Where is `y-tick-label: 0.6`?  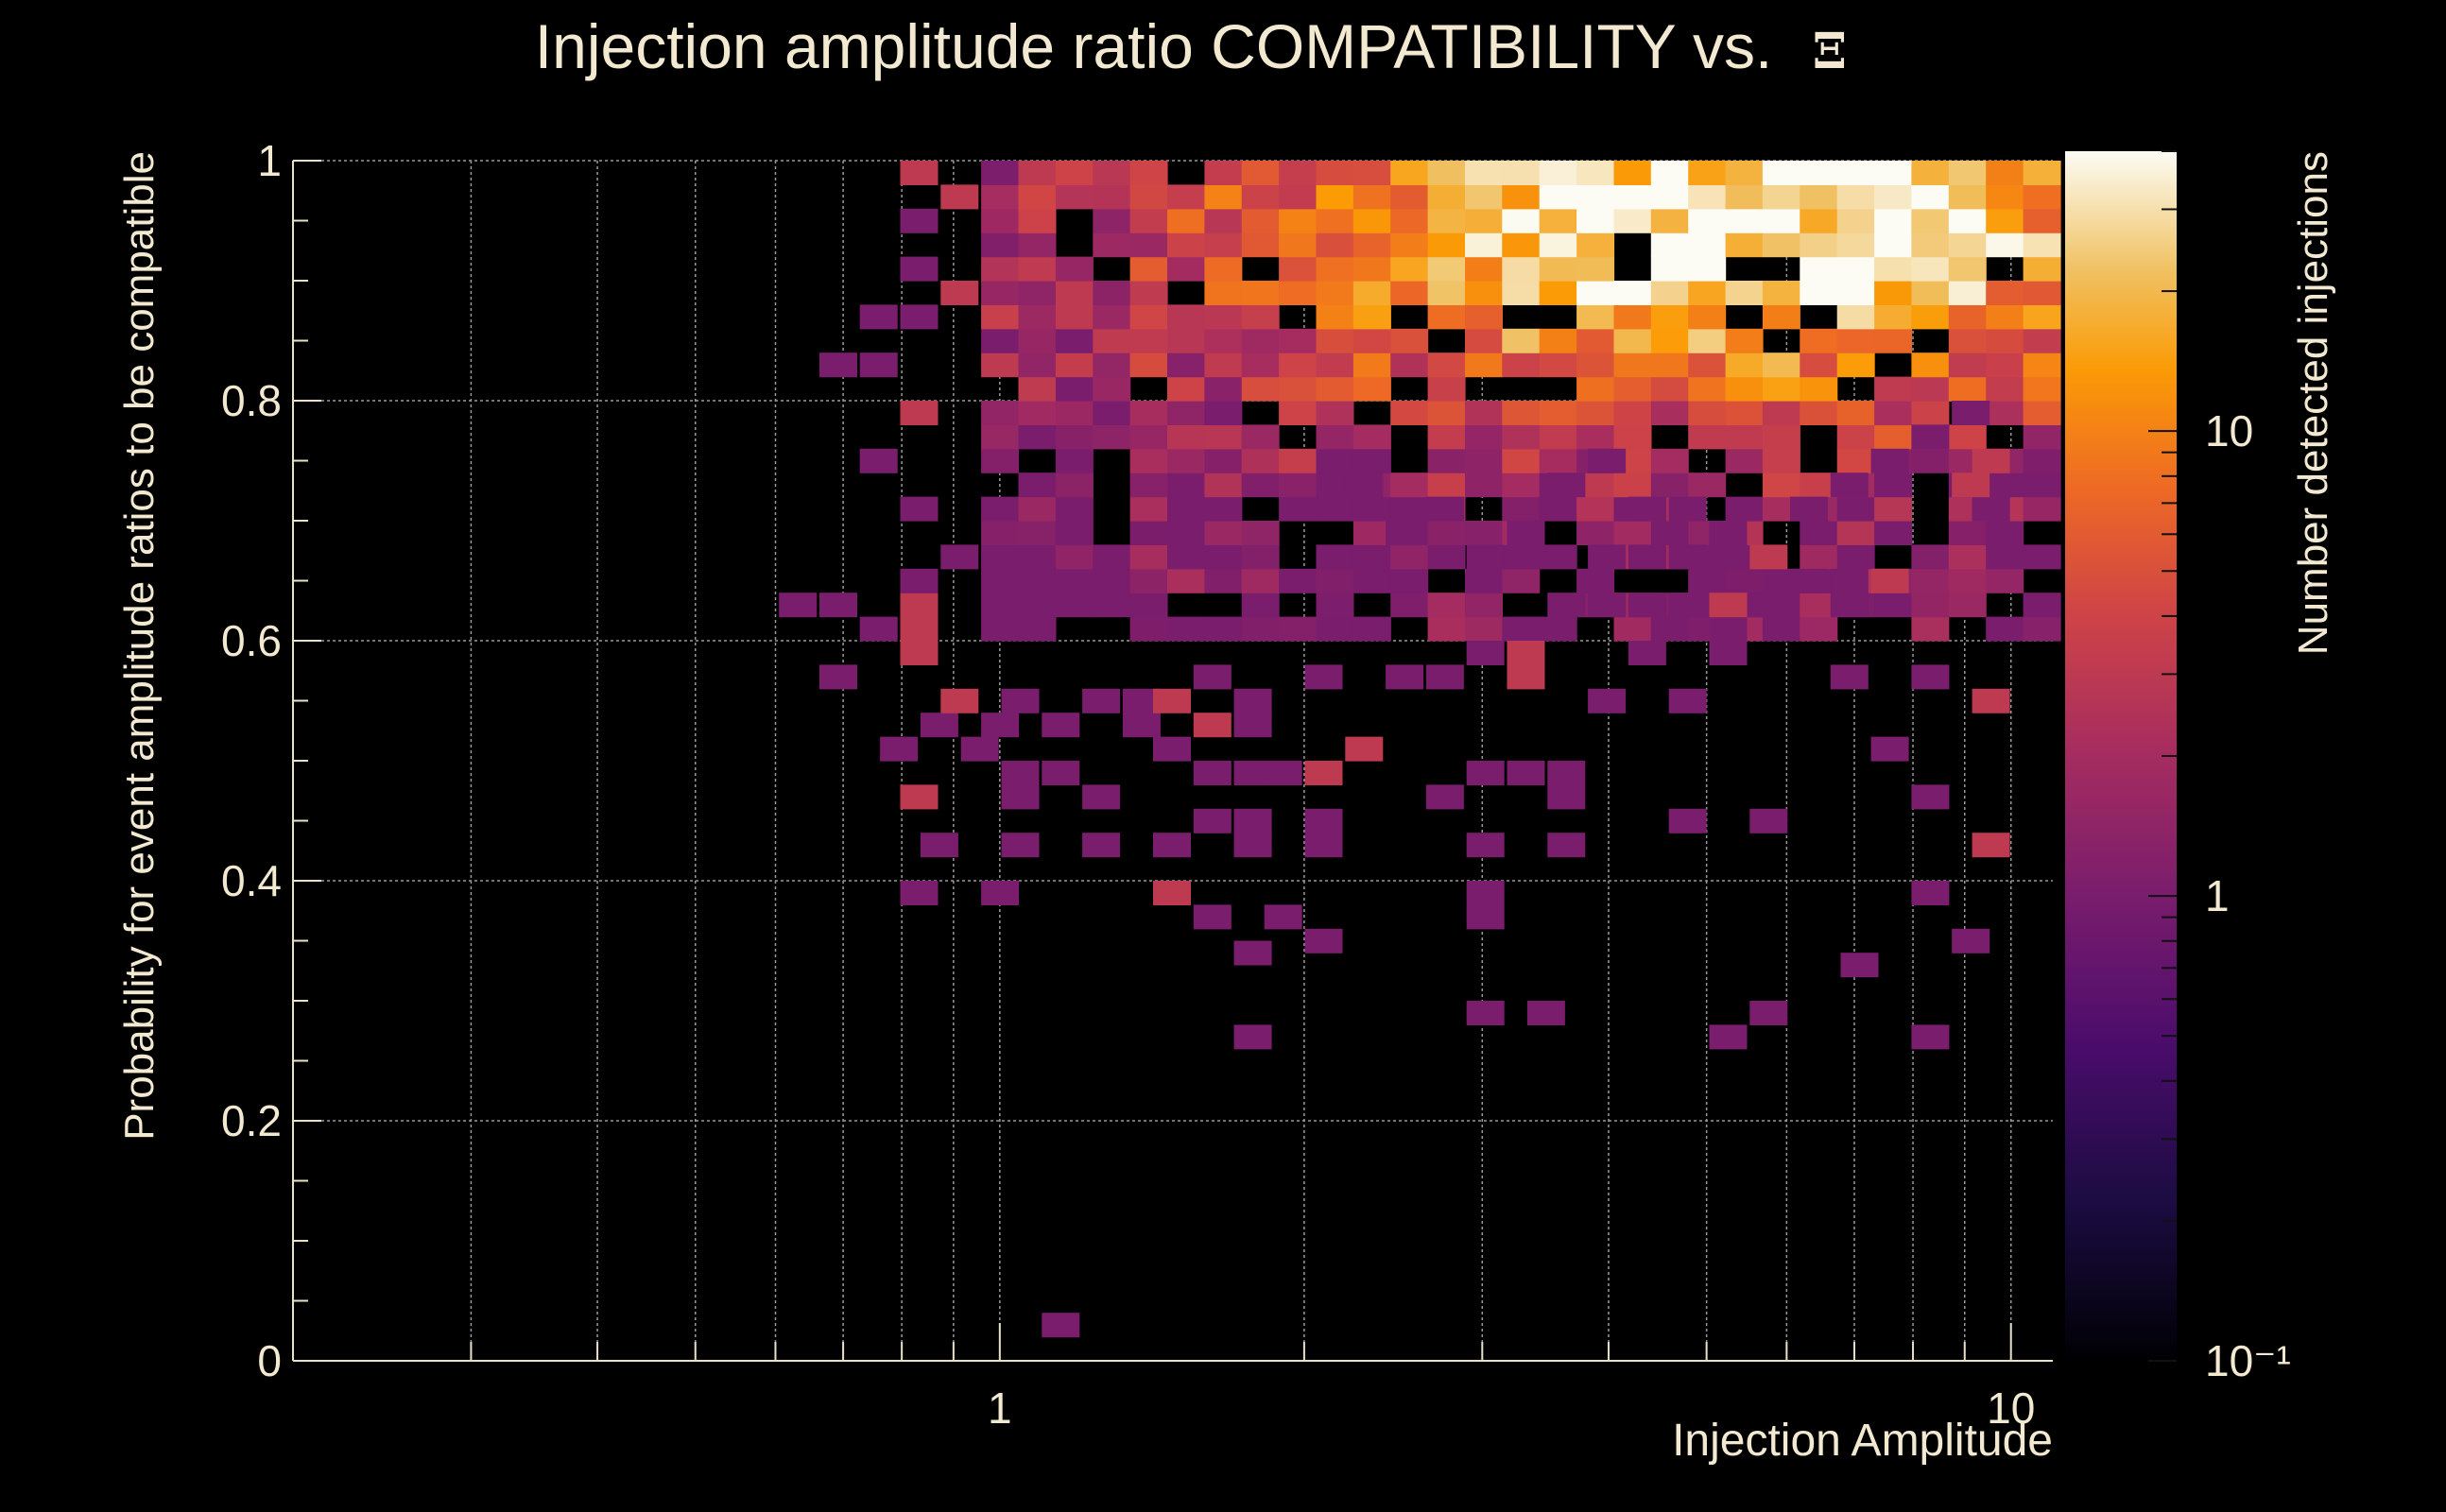
y-tick-label: 0.6 is located at coordinates (251, 640).